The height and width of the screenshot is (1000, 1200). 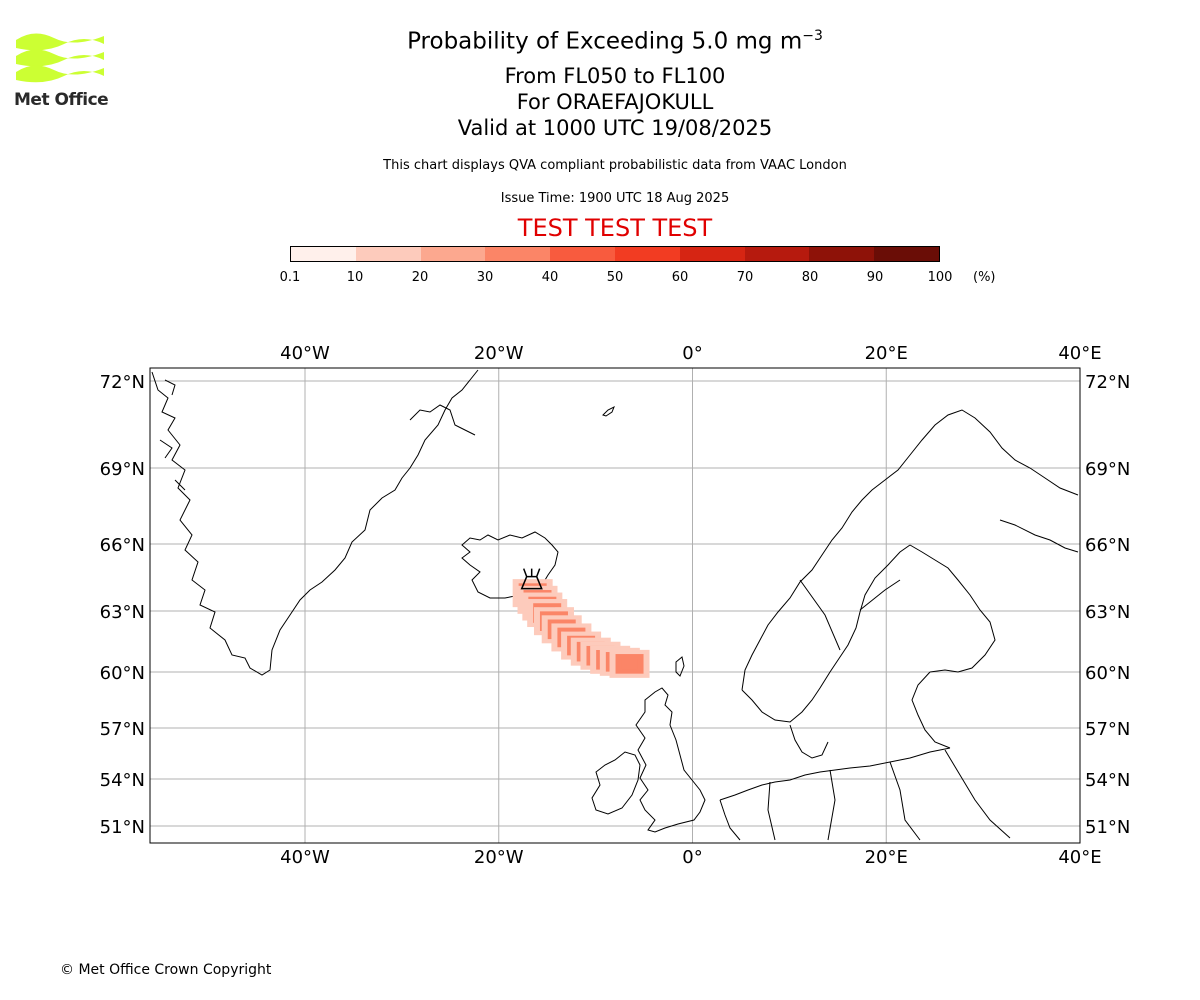 I want to click on great-britain-coastline, so click(x=670, y=760).